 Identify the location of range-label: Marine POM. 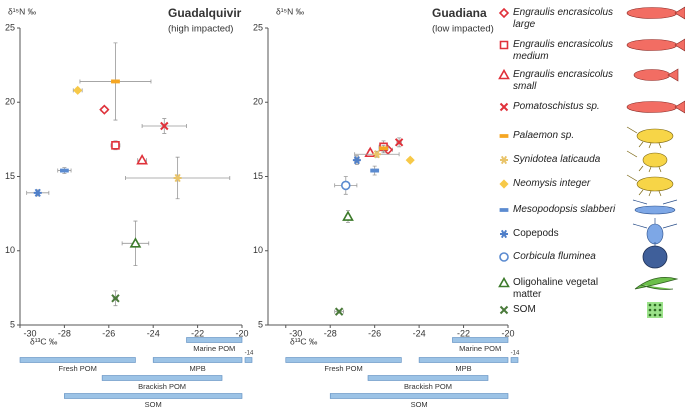
(214, 348).